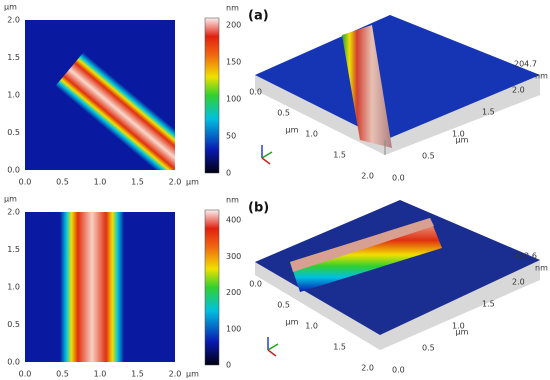 This screenshot has width=550, height=380. Describe the element at coordinates (233, 256) in the screenshot. I see `colorbar-tick-label: 300` at that location.